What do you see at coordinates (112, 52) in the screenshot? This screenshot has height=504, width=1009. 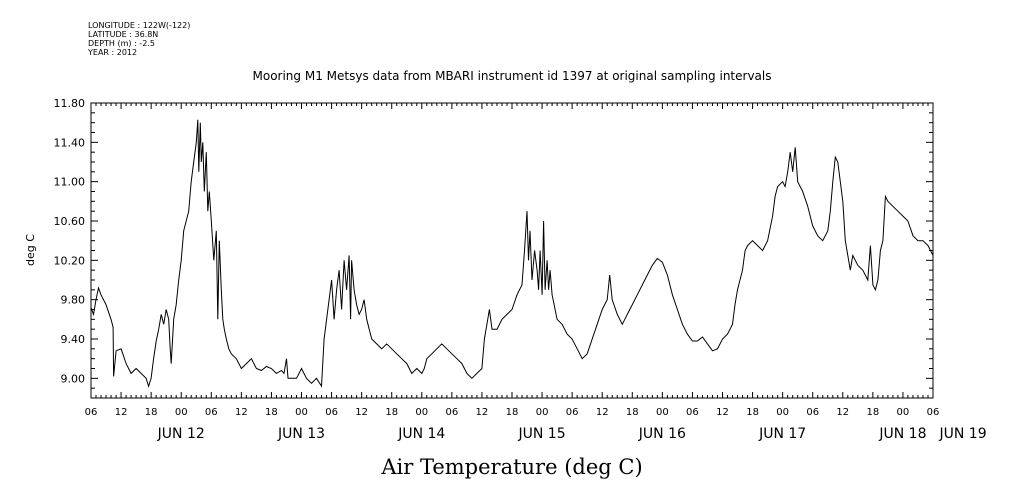 I see `year-info: YEAR : 2012` at bounding box center [112, 52].